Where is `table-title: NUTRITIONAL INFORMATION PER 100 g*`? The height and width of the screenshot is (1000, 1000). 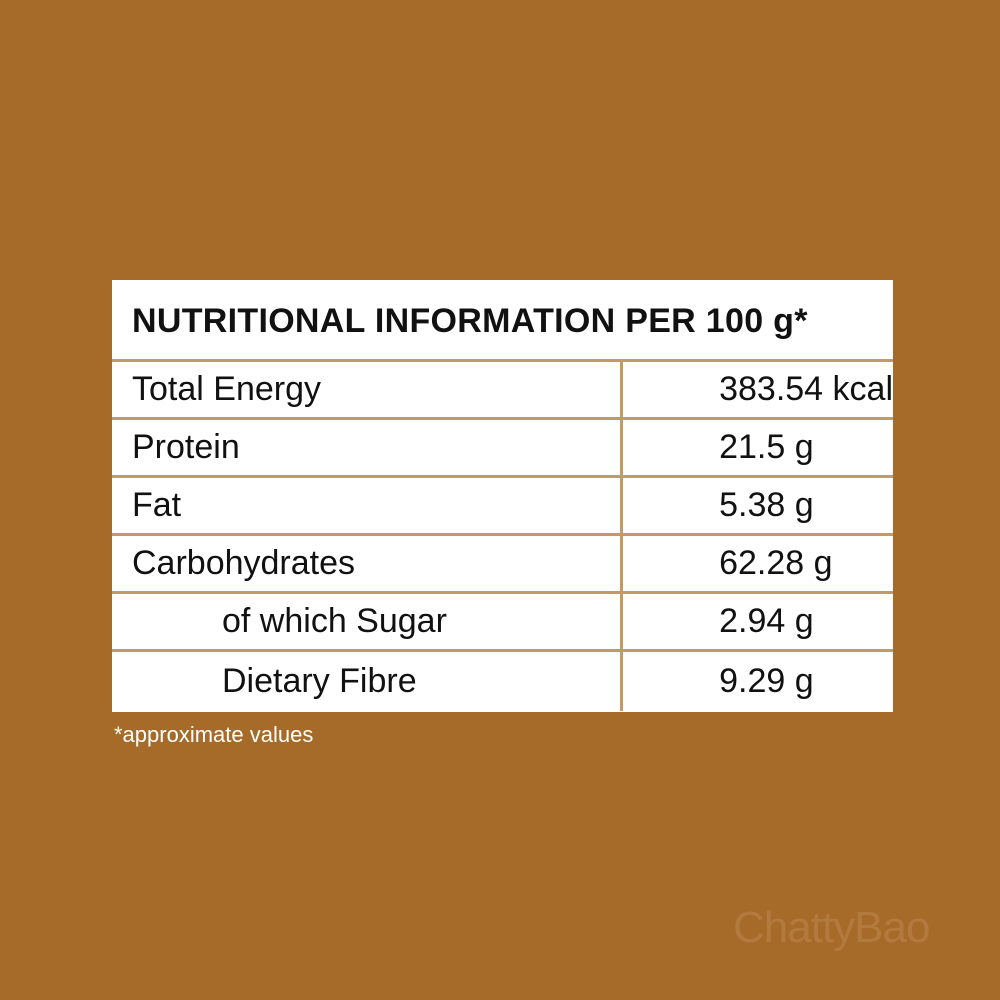 table-title: NUTRITIONAL INFORMATION PER 100 g* is located at coordinates (502, 321).